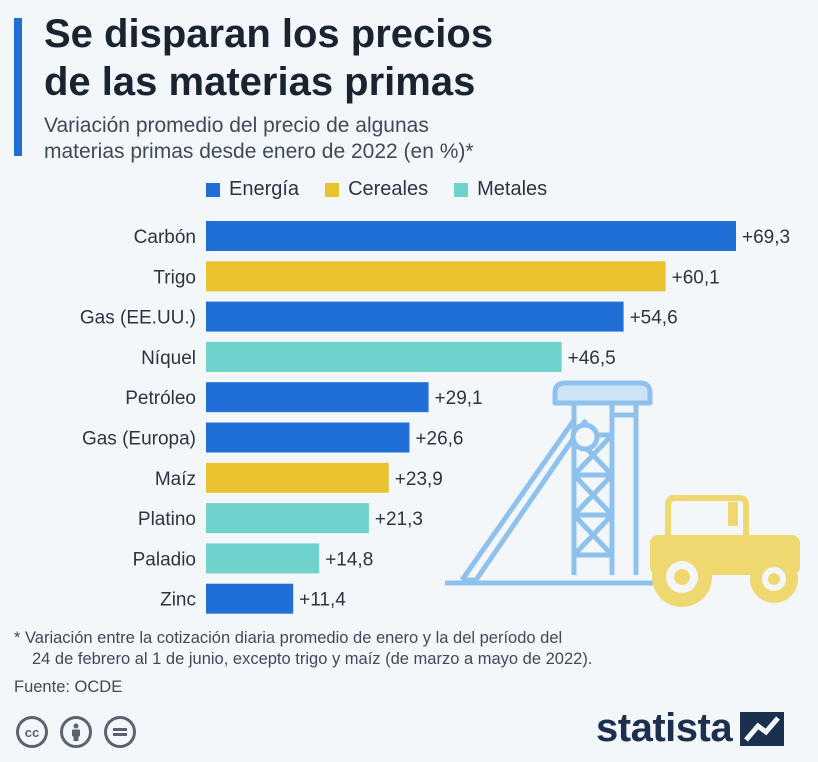 The height and width of the screenshot is (762, 818). Describe the element at coordinates (174, 277) in the screenshot. I see `category-label-trigo: Trigo` at that location.